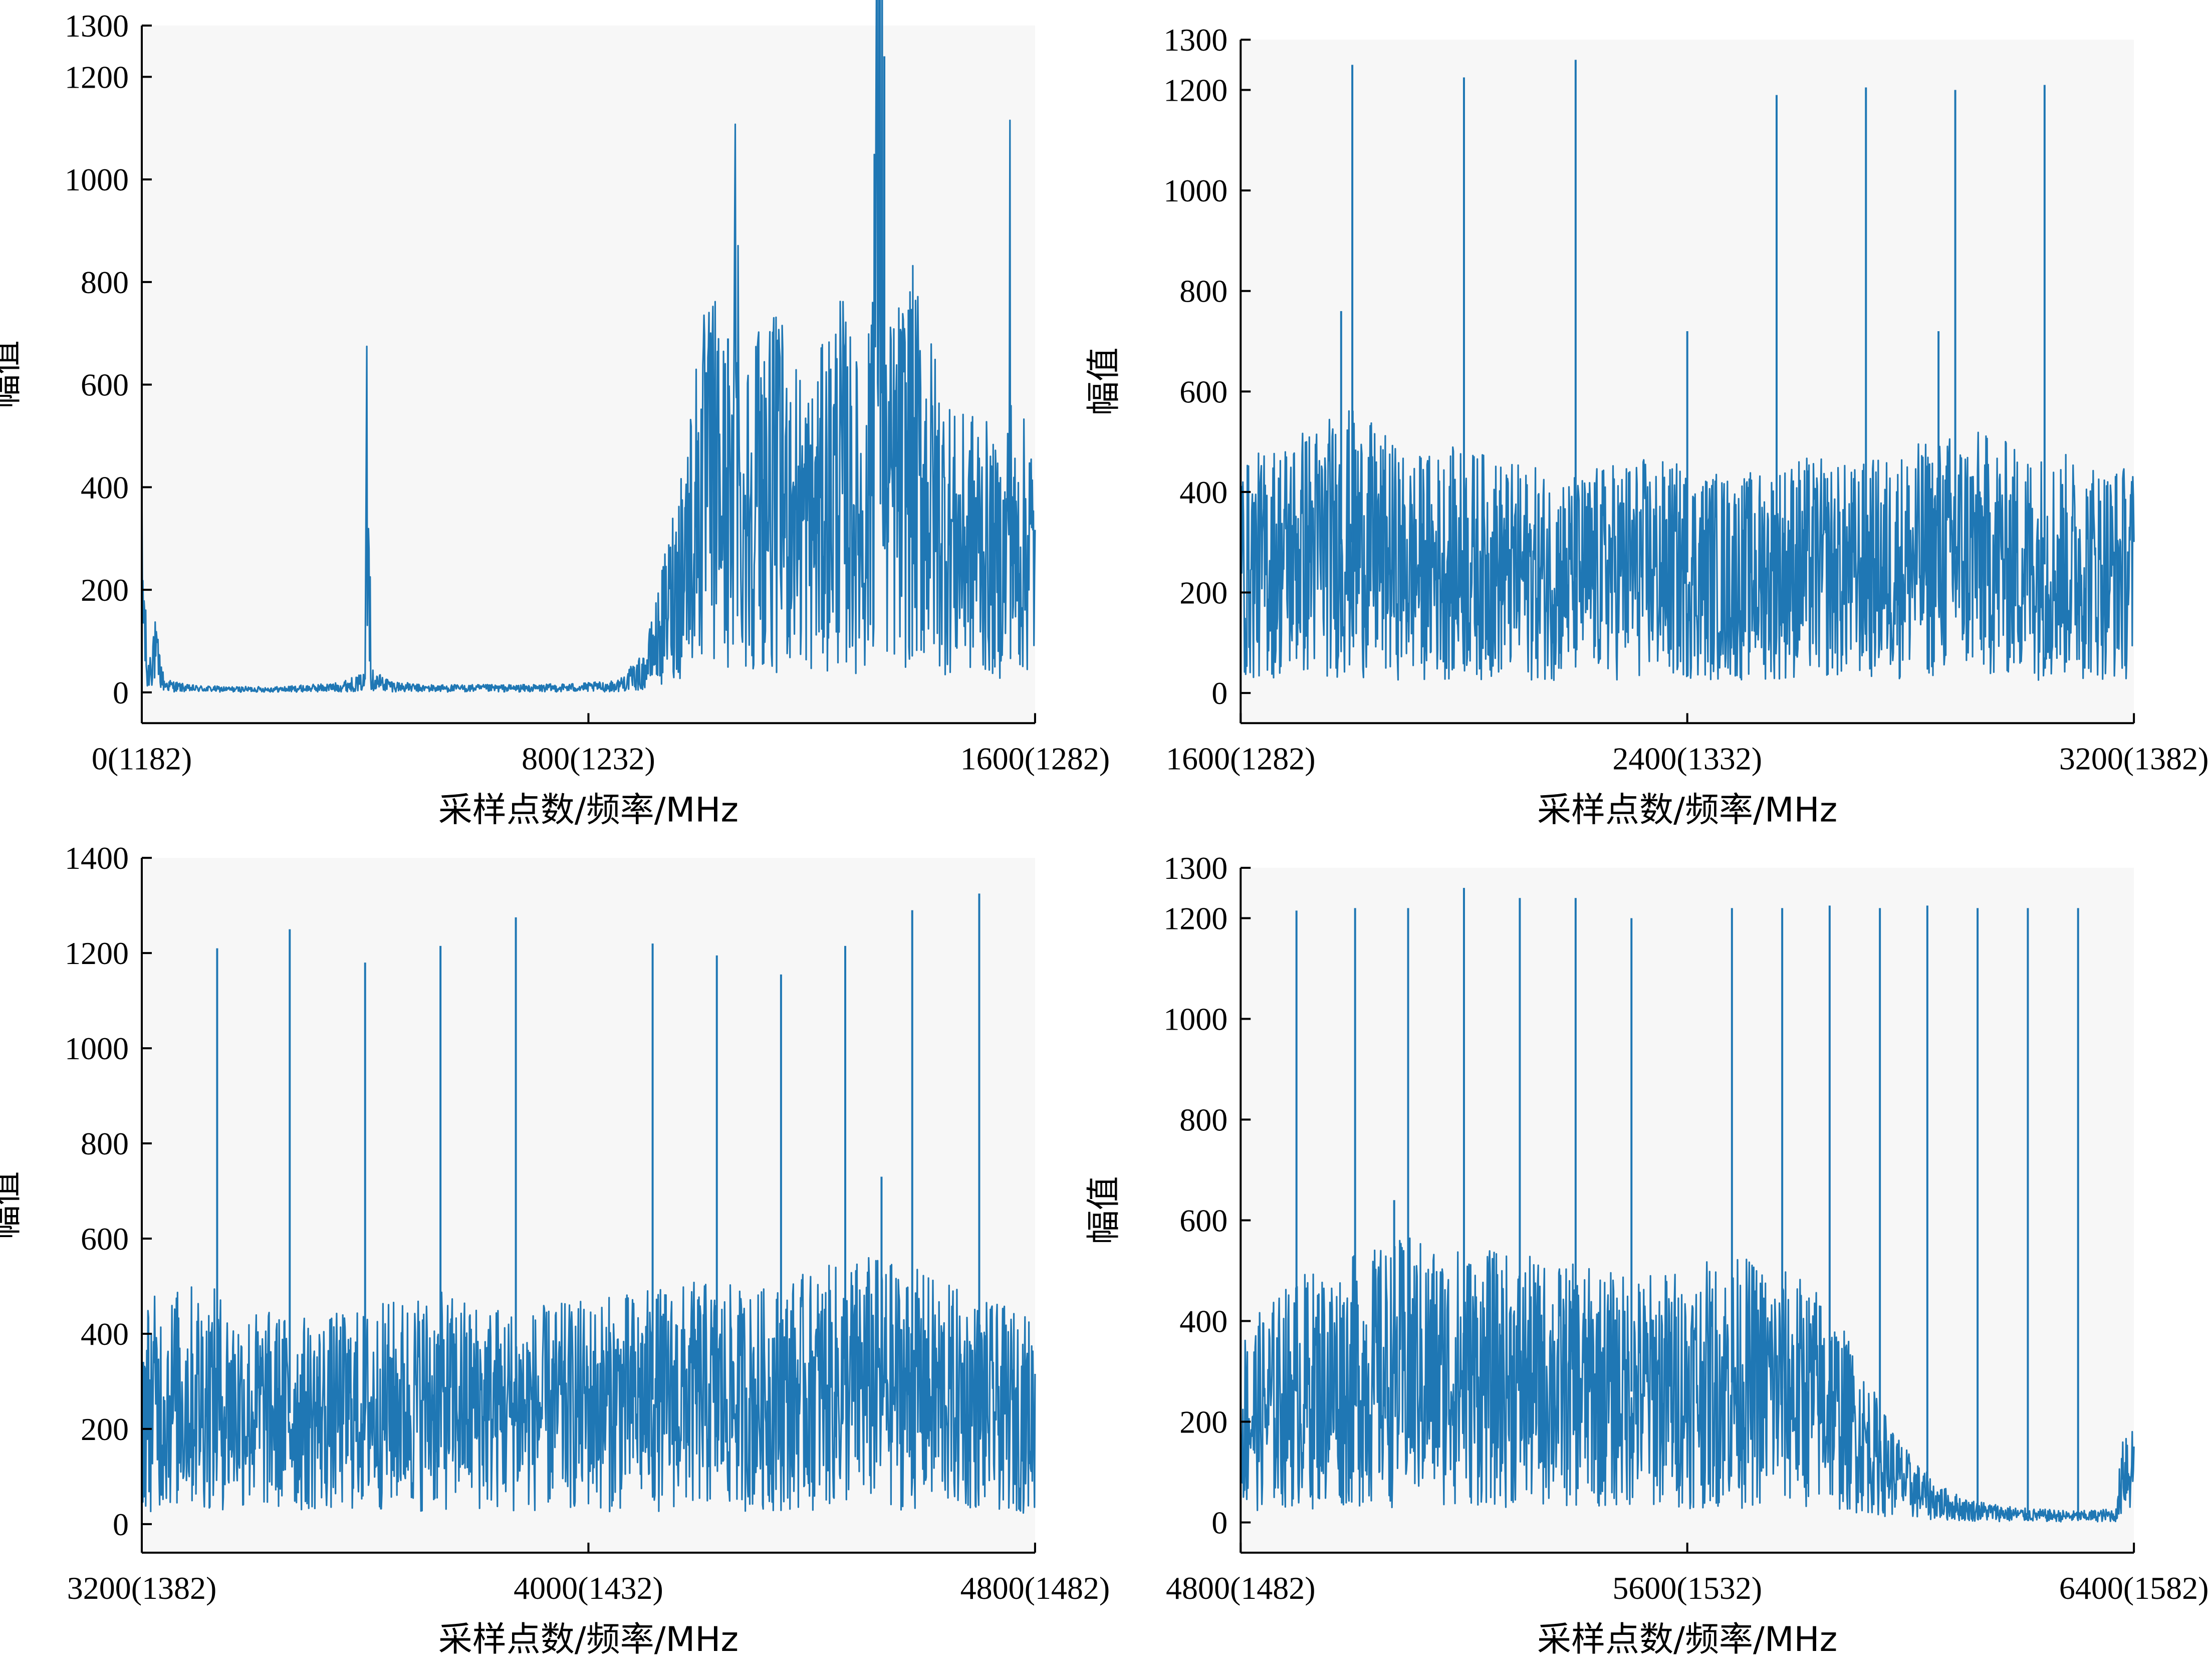 This screenshot has height=1676, width=2212. What do you see at coordinates (142, 759) in the screenshot?
I see `x-tick-label: 0(1182)` at bounding box center [142, 759].